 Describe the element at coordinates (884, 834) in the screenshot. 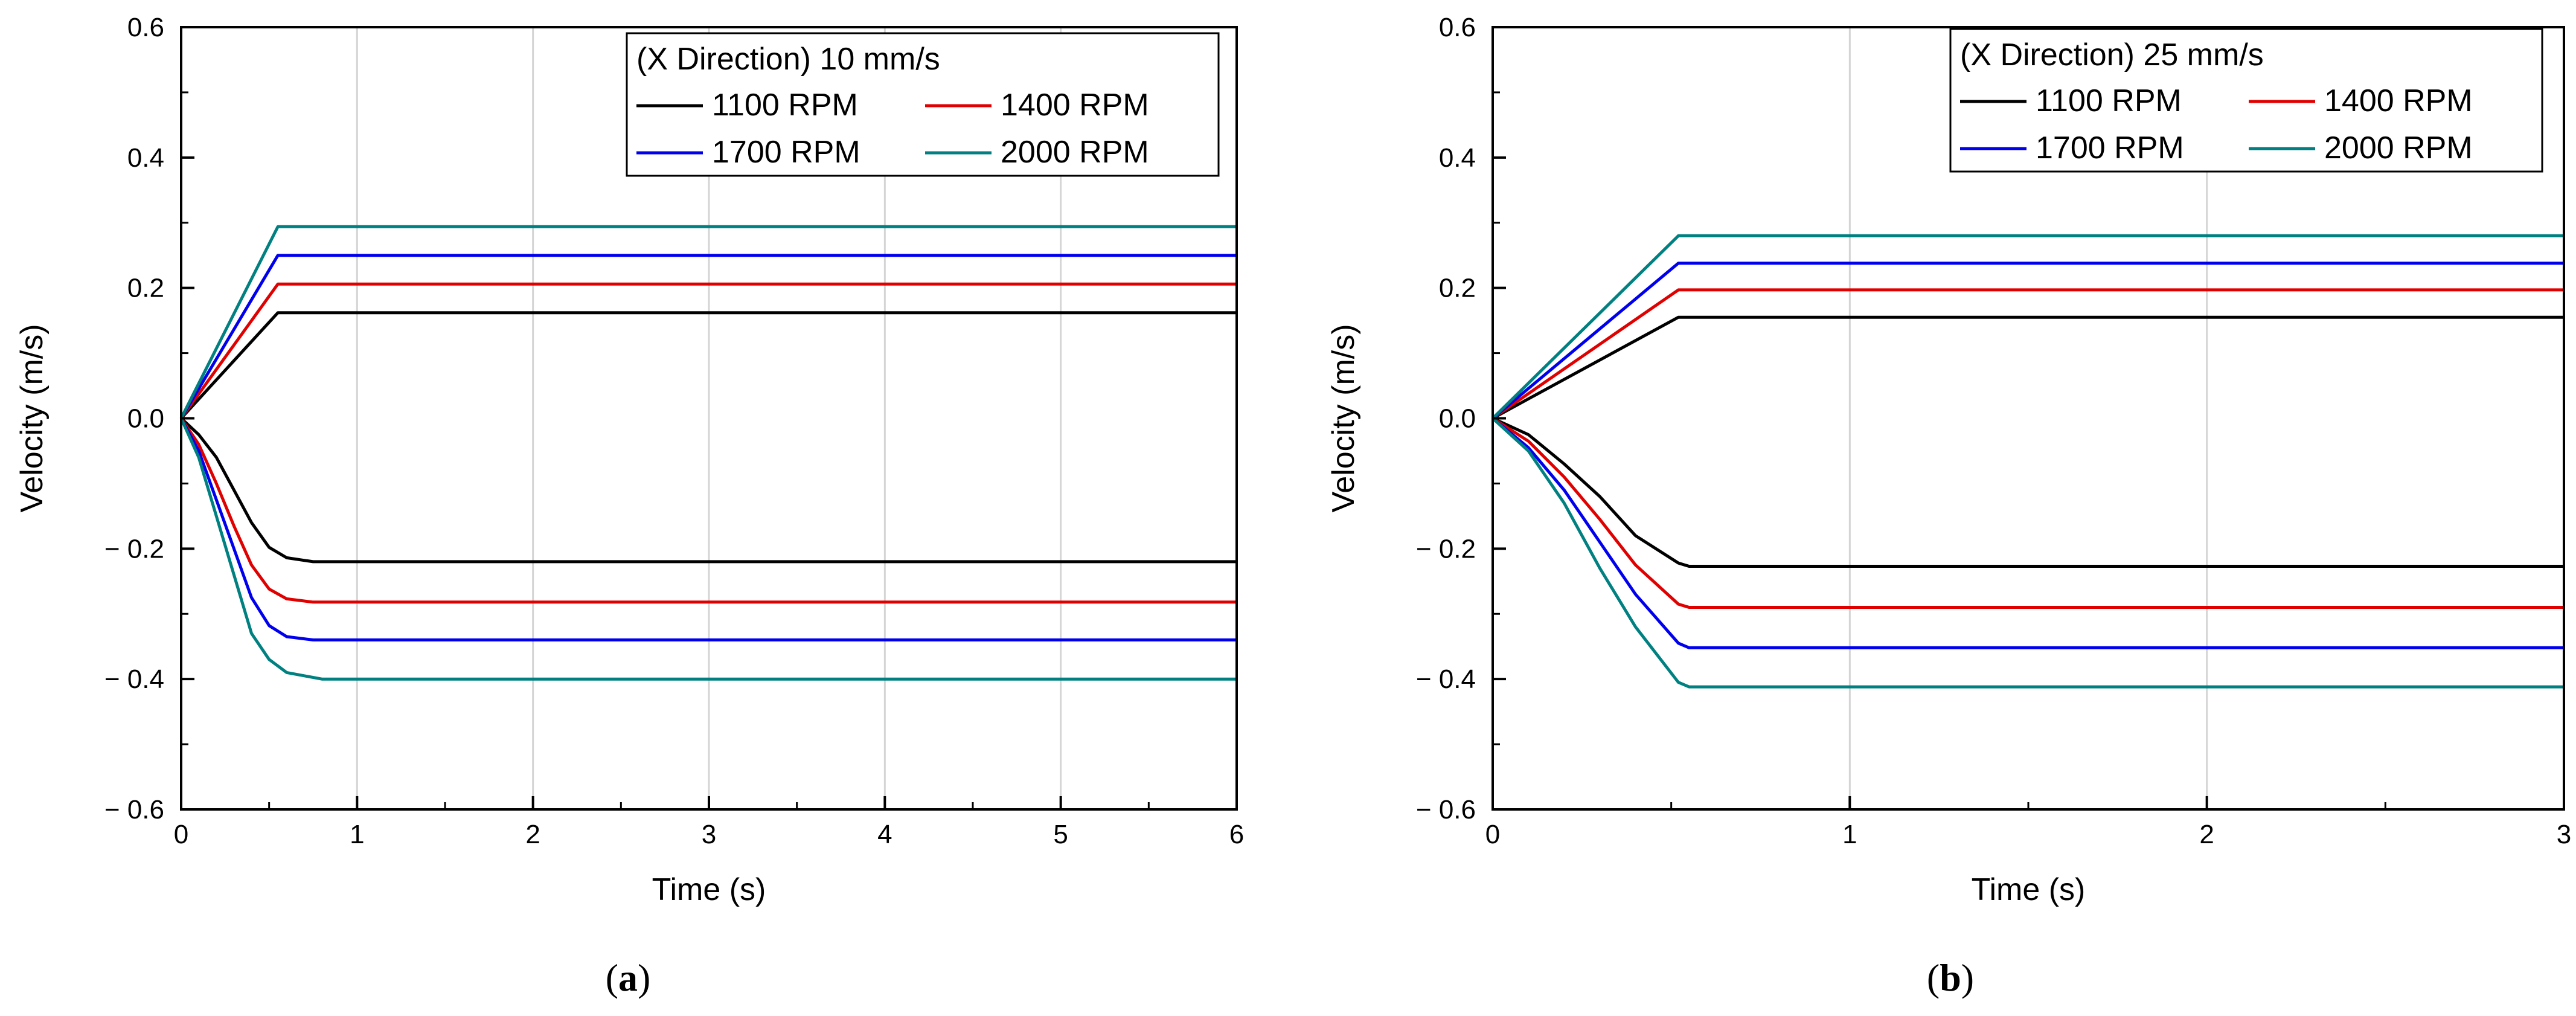

I see `x-tick-label: 4` at that location.